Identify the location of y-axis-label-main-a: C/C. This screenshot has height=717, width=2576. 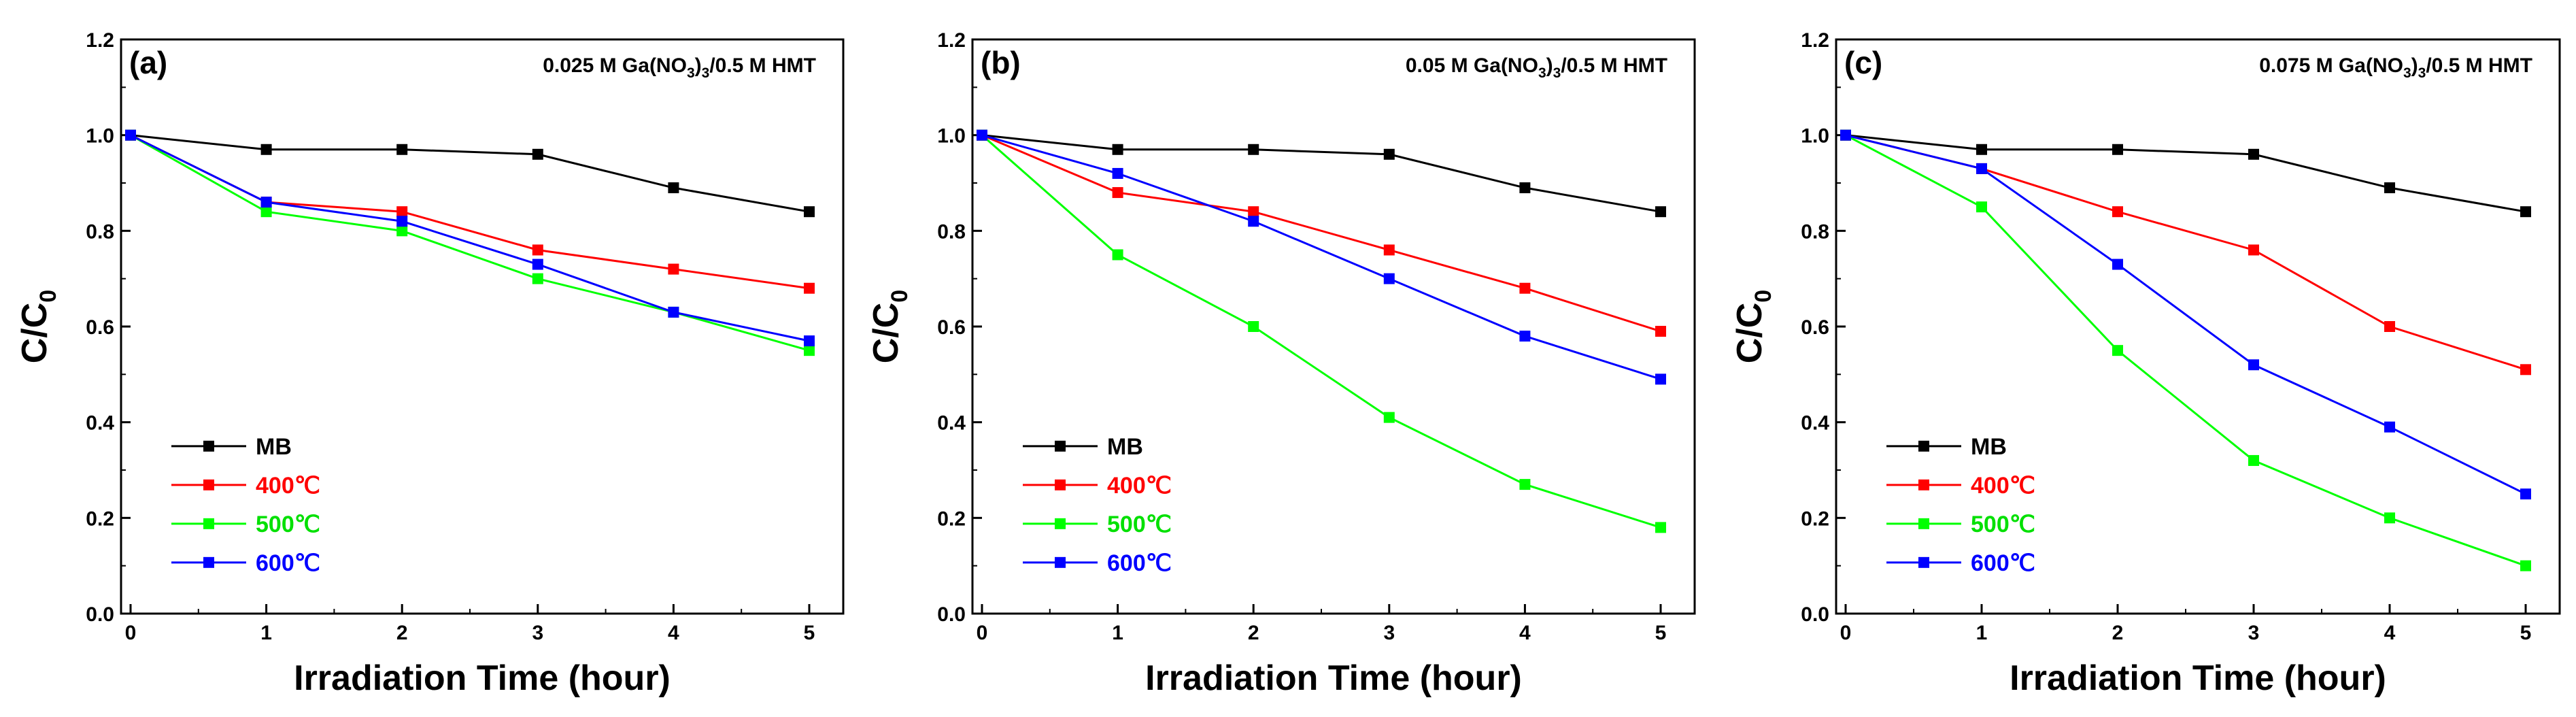
(34, 333).